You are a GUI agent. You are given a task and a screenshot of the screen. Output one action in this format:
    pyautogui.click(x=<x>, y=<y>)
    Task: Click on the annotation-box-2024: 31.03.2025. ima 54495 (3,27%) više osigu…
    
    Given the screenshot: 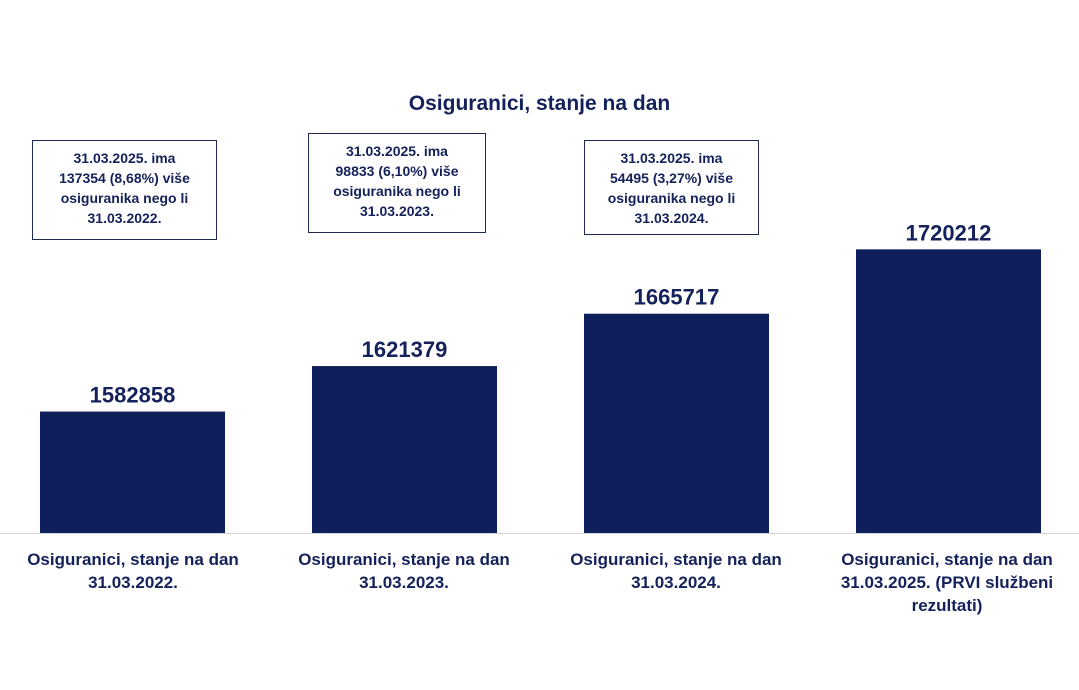 What is the action you would take?
    pyautogui.click(x=671, y=187)
    